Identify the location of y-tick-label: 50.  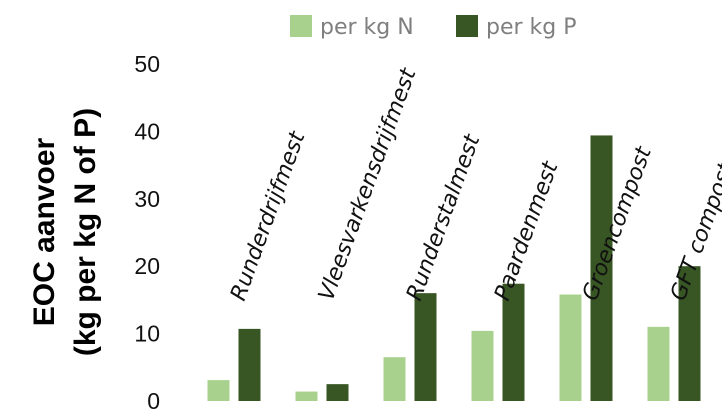
(147, 64).